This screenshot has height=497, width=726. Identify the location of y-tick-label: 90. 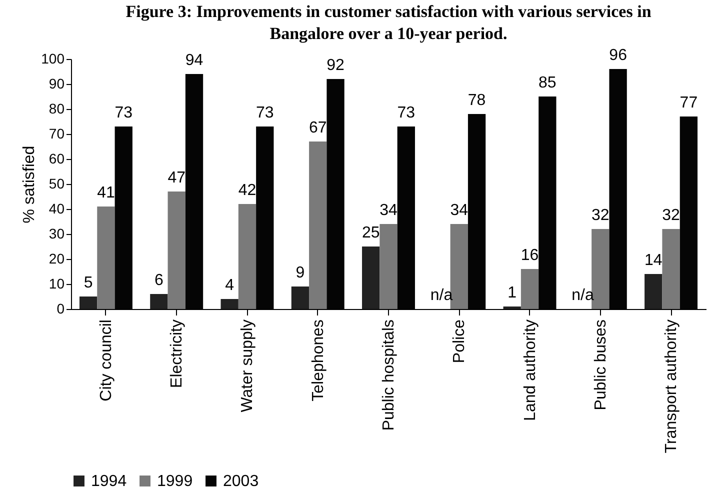
(56, 84).